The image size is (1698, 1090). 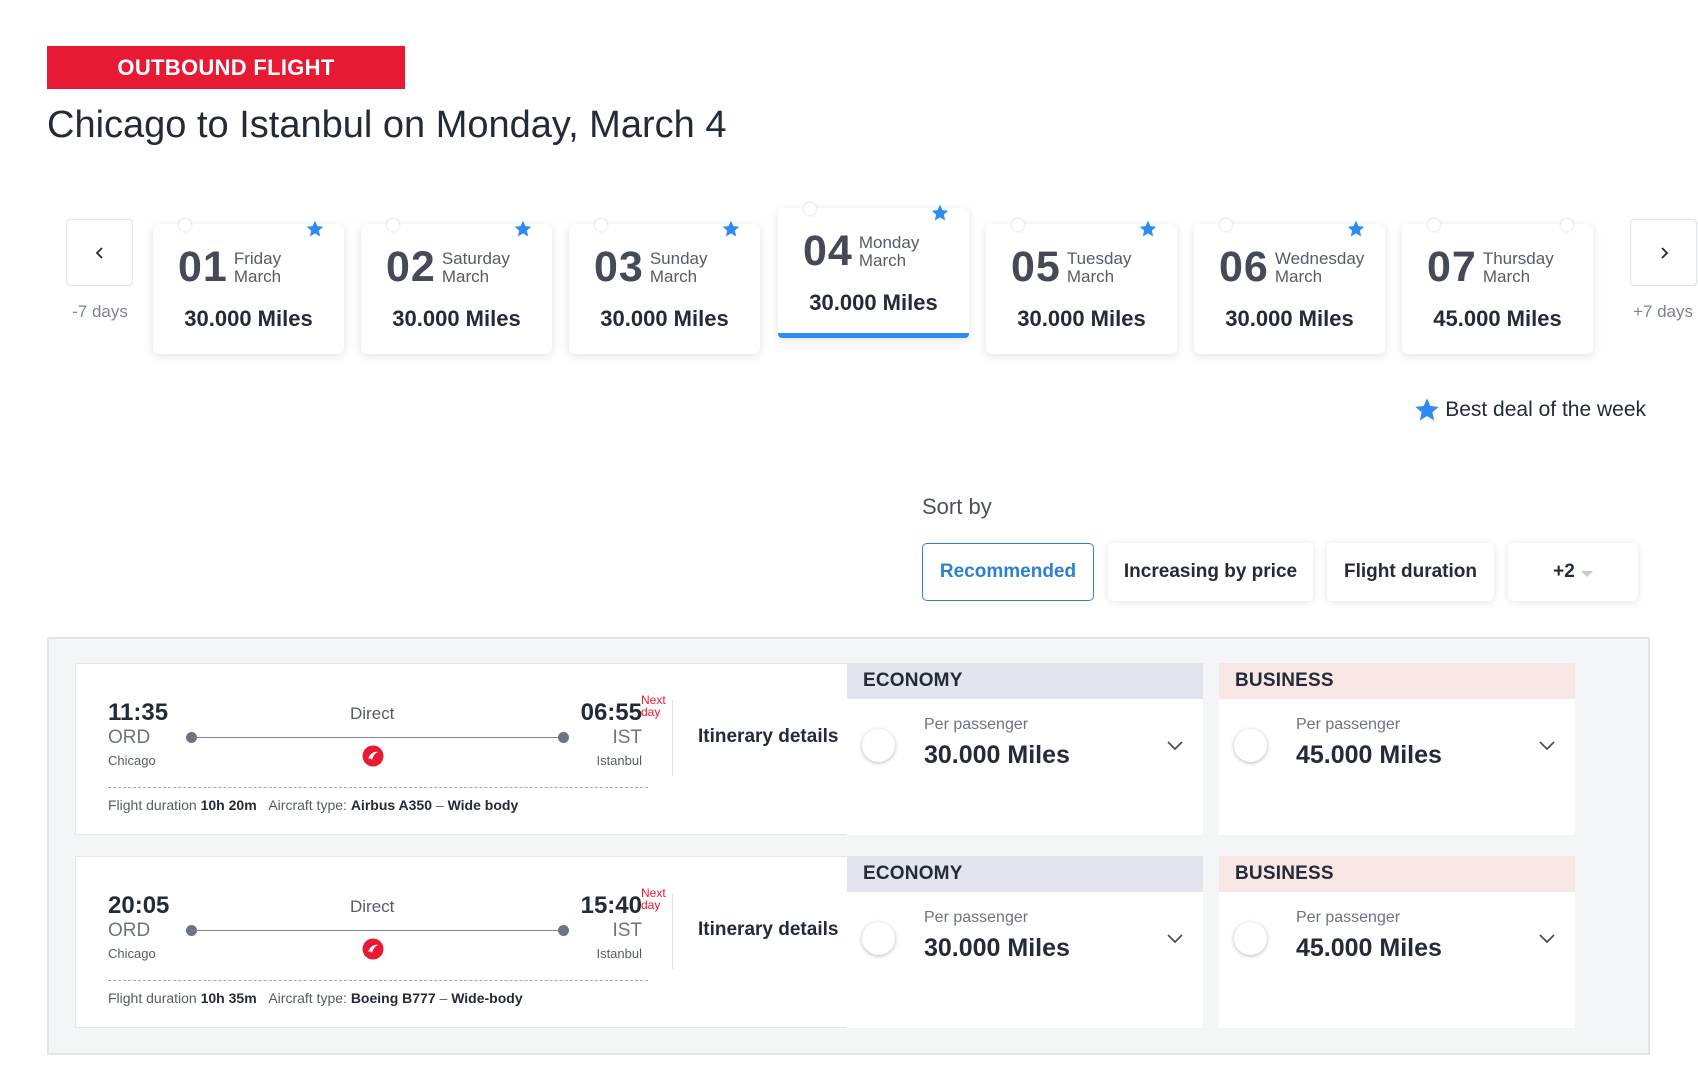 What do you see at coordinates (873, 335) in the screenshot?
I see `selected-indicator` at bounding box center [873, 335].